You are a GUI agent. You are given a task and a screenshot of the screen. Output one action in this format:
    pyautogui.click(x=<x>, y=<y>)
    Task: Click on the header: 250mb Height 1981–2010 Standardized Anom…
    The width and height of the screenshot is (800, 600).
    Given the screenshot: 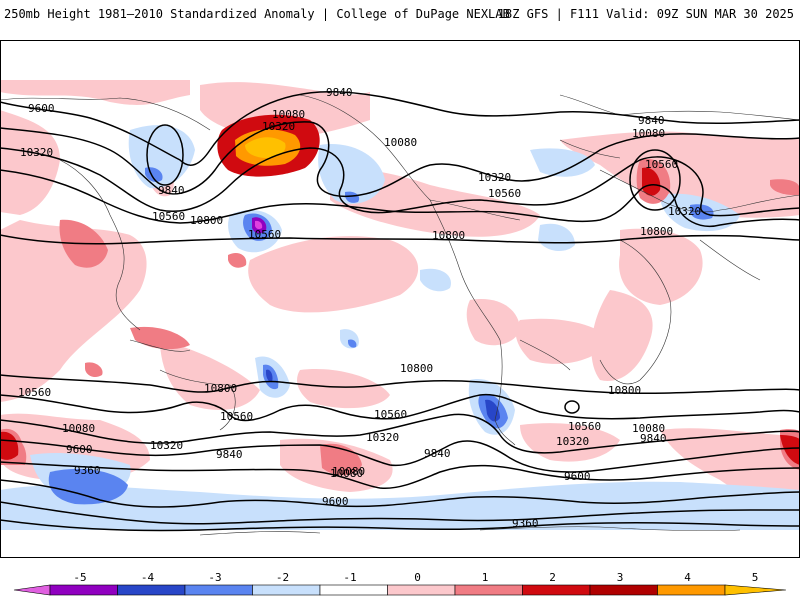 What is the action you would take?
    pyautogui.click(x=400, y=15)
    